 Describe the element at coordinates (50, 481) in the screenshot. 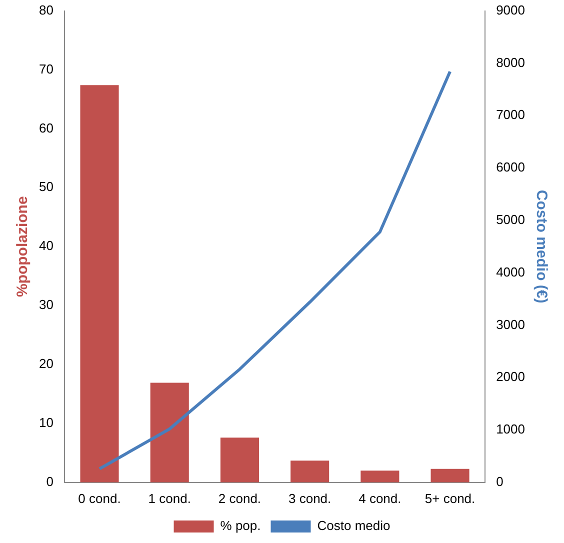

I see `y-tick-label: 0` at that location.